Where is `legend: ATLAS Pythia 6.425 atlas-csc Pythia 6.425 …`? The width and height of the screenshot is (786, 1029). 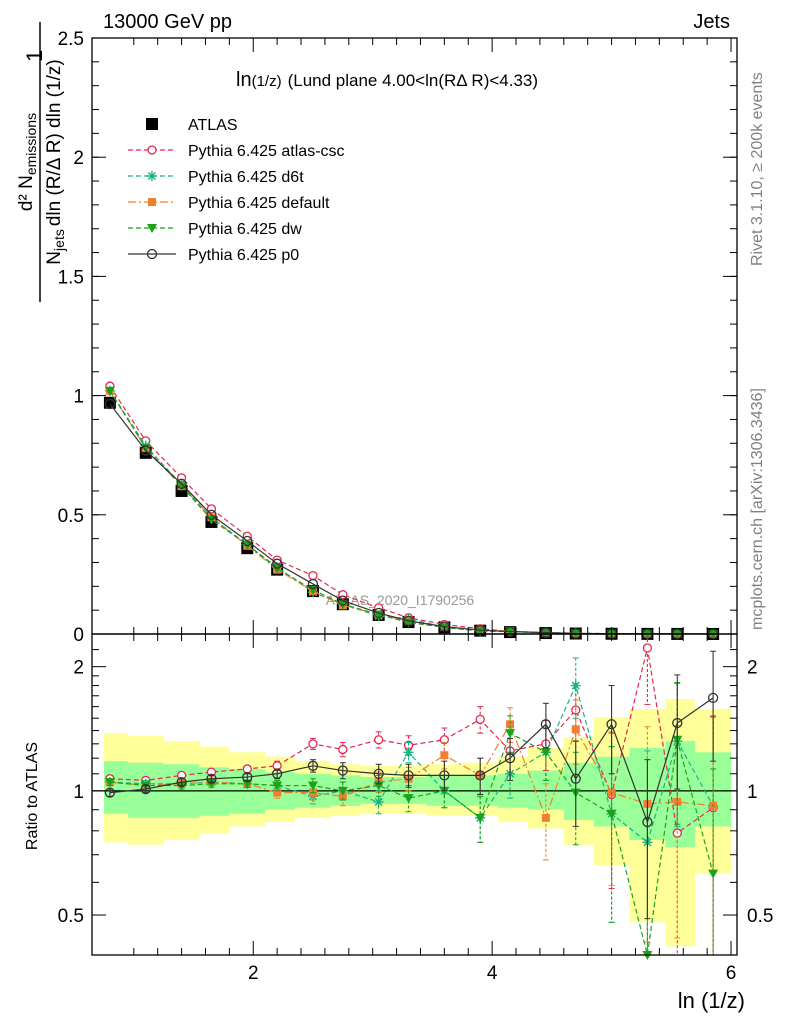
legend: ATLAS Pythia 6.425 atlas-csc Pythia 6.425 … is located at coordinates (236, 190).